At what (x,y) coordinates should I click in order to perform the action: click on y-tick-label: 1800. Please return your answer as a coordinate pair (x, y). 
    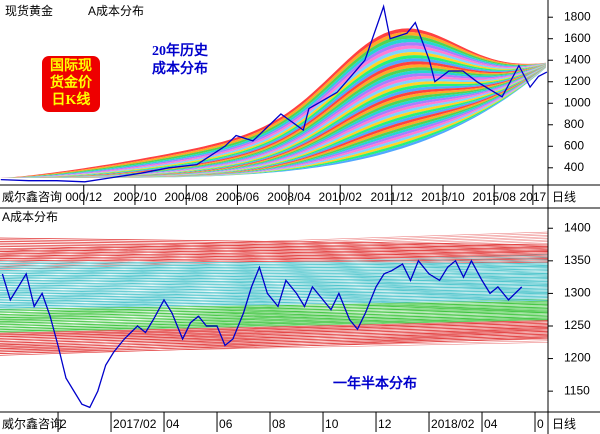
    Looking at the image, I should click on (577, 16).